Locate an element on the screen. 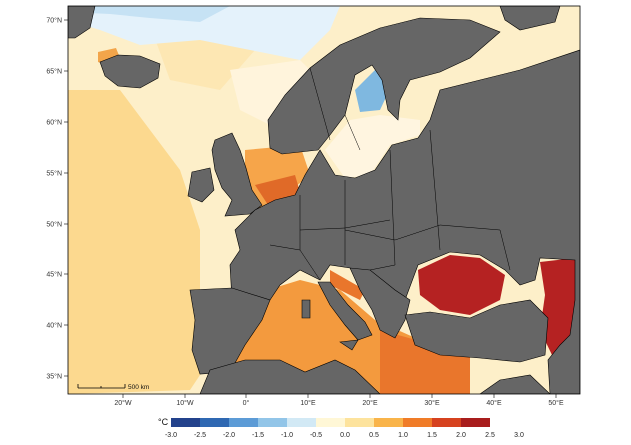 The image size is (631, 445). middle-east is located at coordinates (515, 384).